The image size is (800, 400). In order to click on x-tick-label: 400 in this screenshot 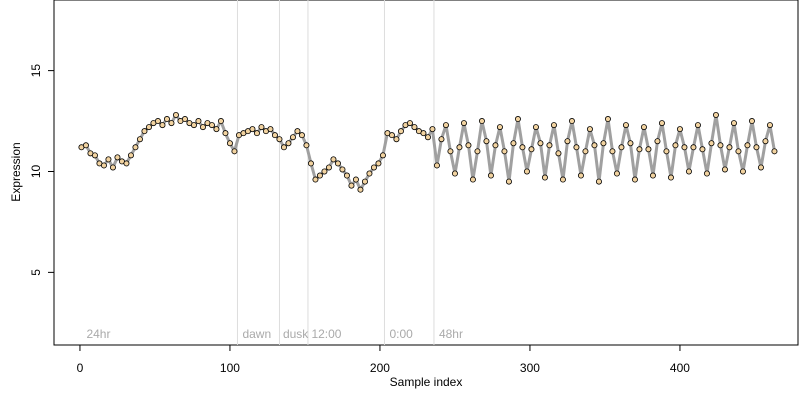, I will do `click(680, 368)`.